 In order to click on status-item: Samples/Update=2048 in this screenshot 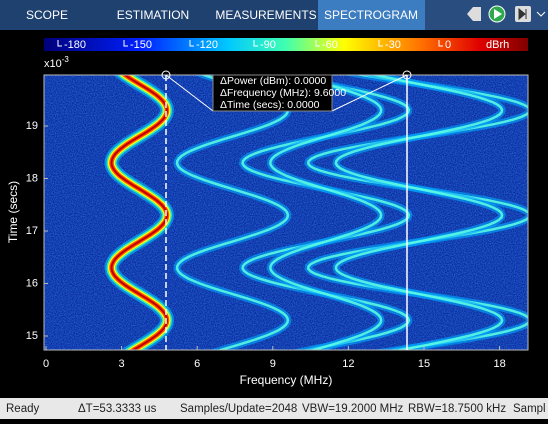, I will do `click(238, 409)`.